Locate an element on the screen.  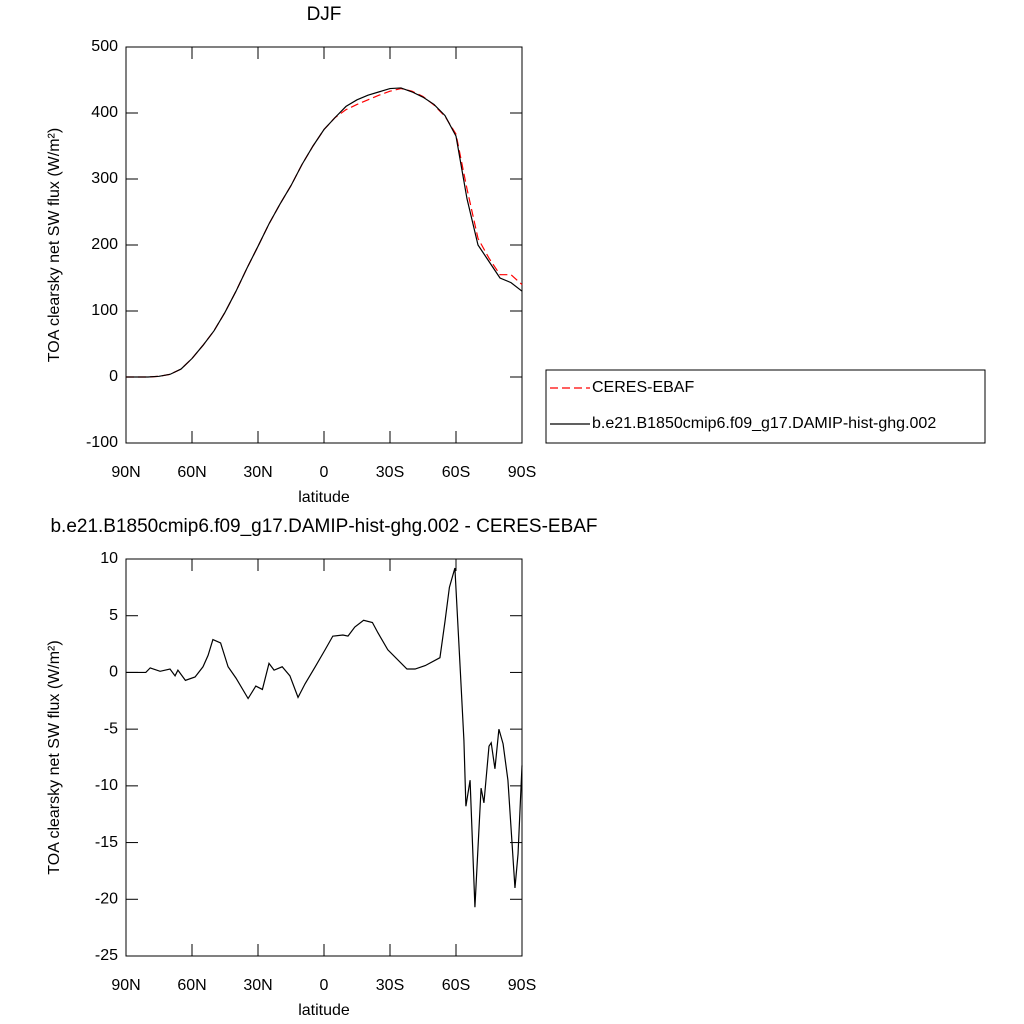
y-tick-label: 10 is located at coordinates (109, 558).